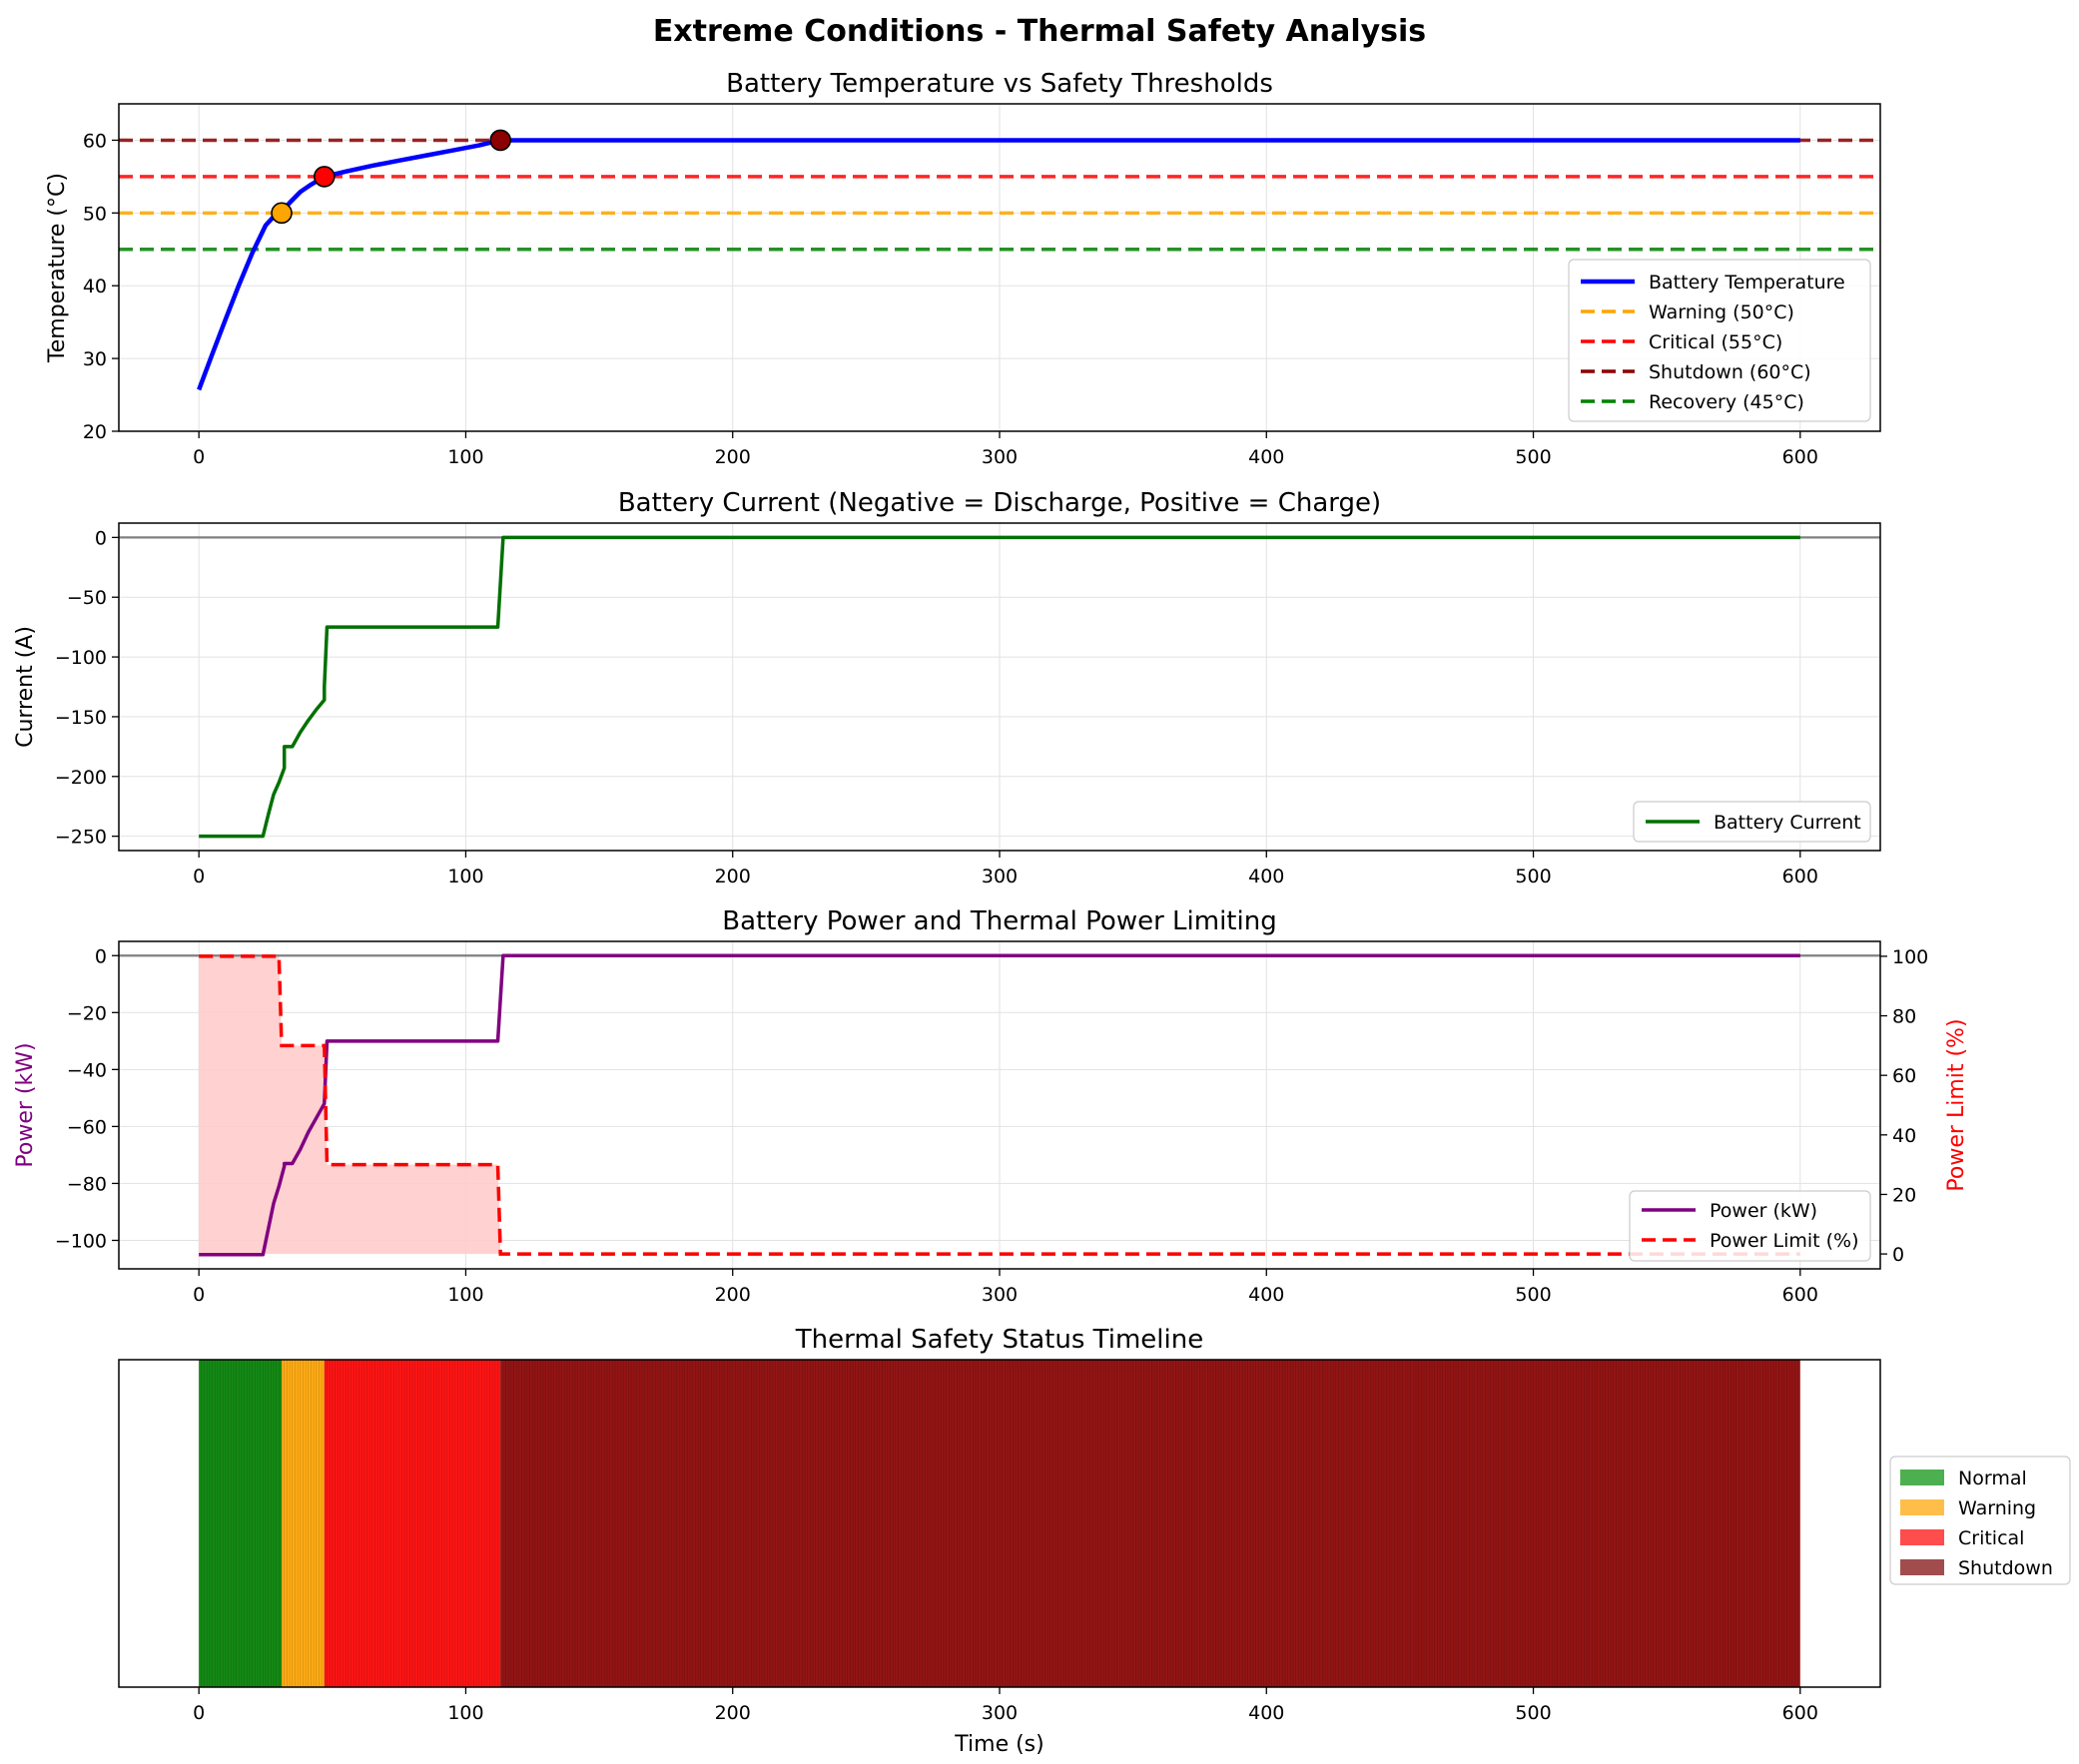 The image size is (2079, 1764). What do you see at coordinates (1784, 1241) in the screenshot?
I see `legend-label: Power Limit (%)` at bounding box center [1784, 1241].